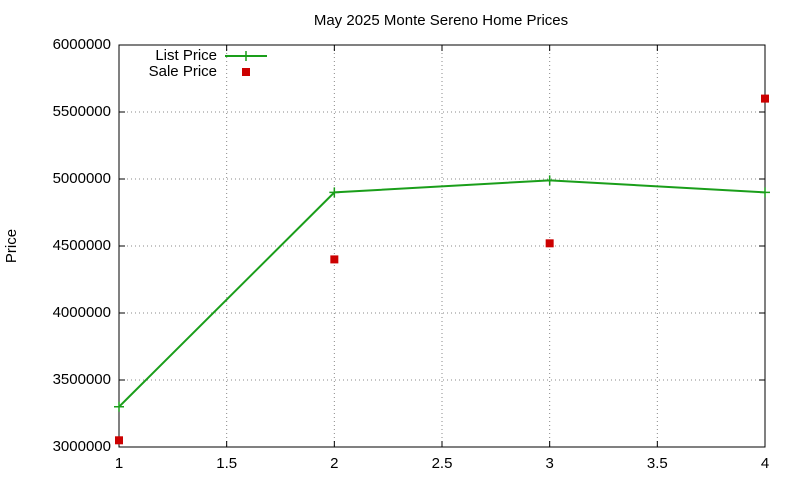 The image size is (800, 480). I want to click on x-tick-label: 2, so click(334, 463).